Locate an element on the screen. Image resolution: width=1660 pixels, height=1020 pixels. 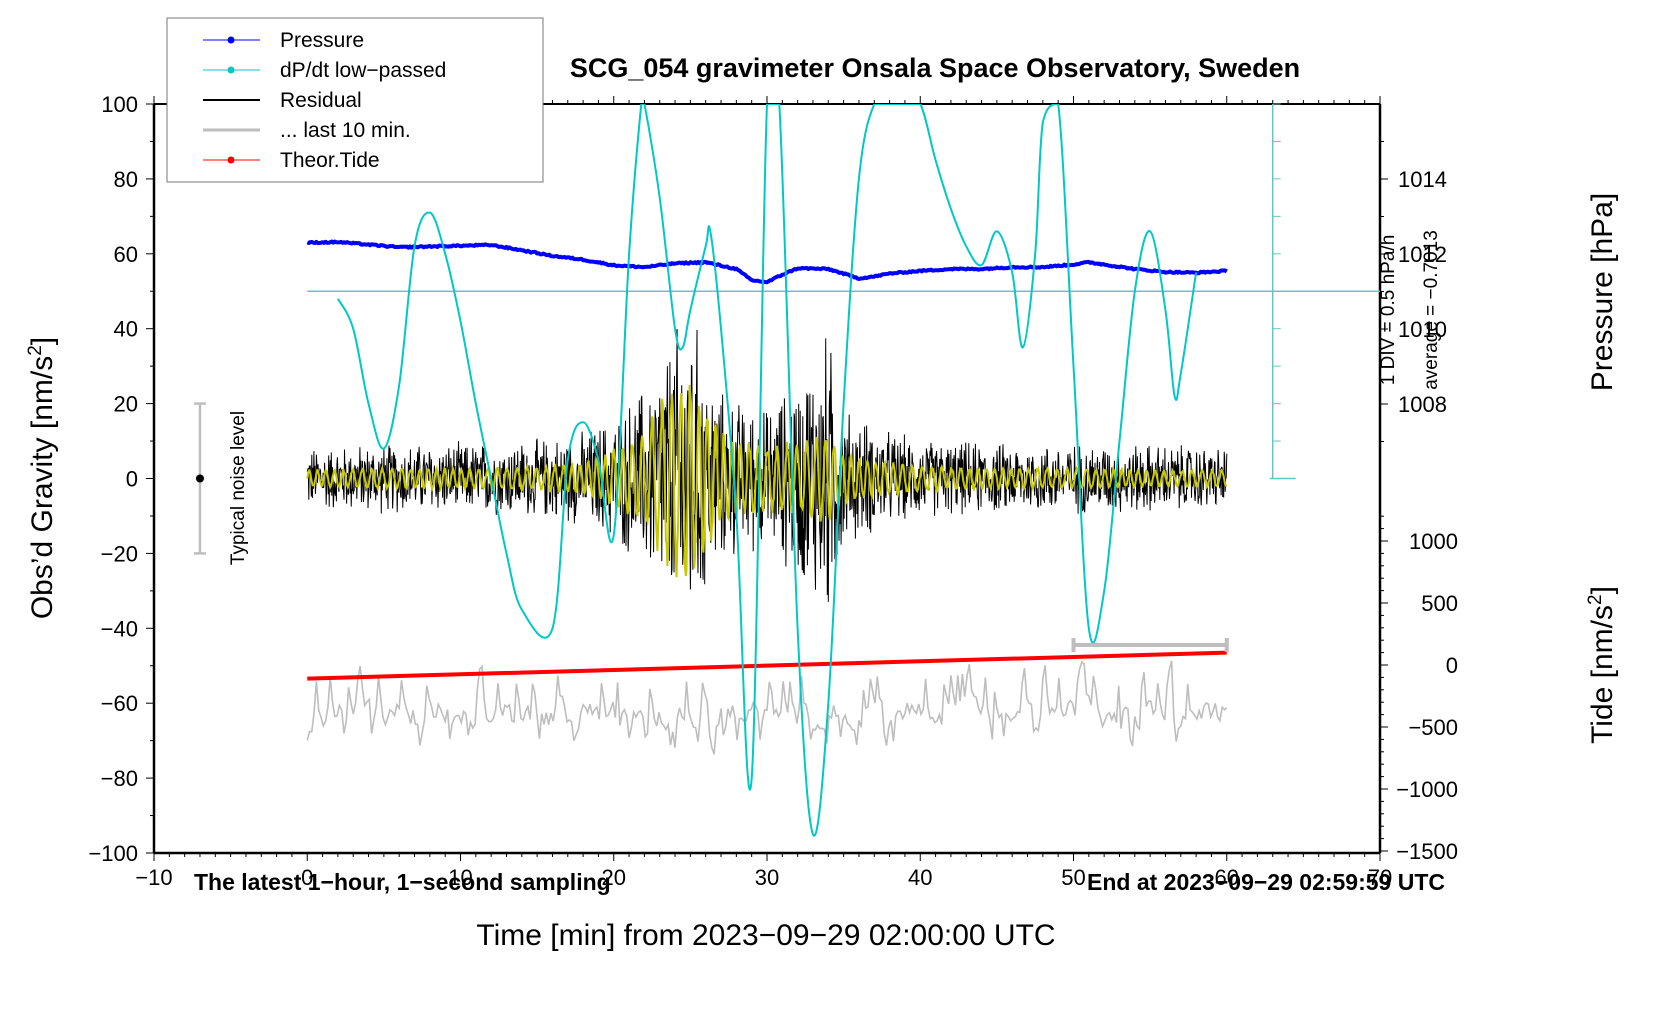
tide-axis-title-main: Tide [nm/s is located at coordinates (1602, 674).